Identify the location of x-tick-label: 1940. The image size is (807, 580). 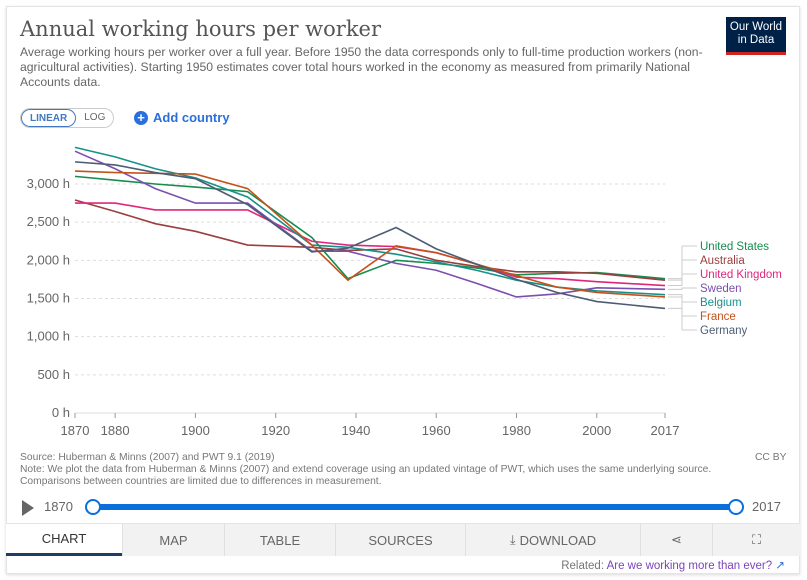
(355, 430).